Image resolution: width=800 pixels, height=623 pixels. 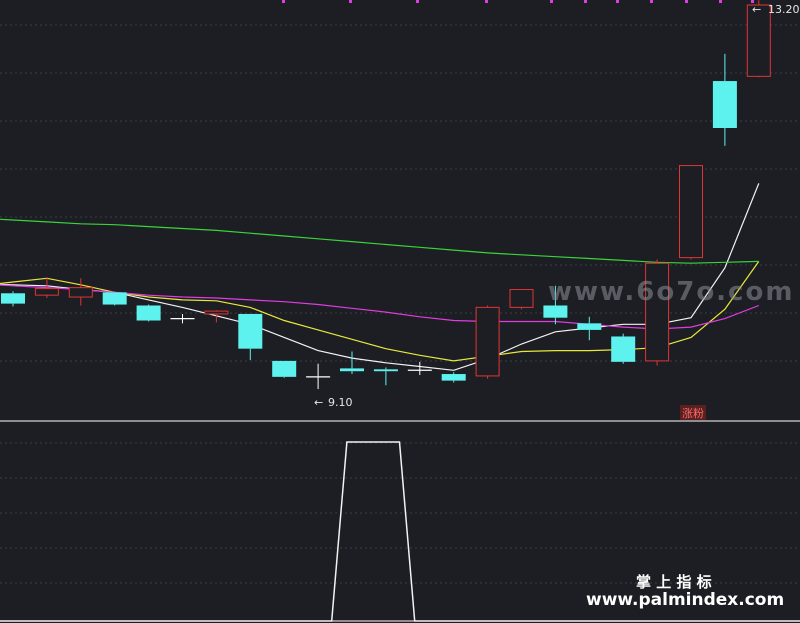 I want to click on limit-up-badge-bg, so click(x=693, y=412).